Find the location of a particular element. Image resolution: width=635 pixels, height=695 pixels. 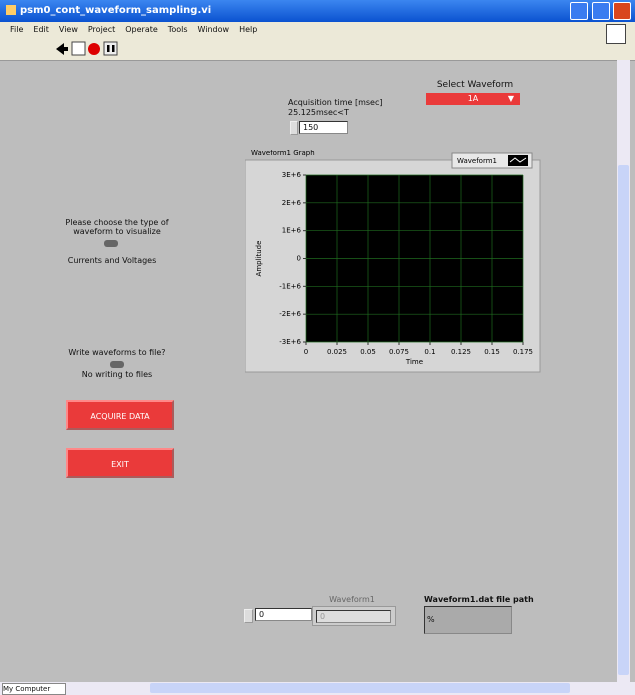

acq-input: 150 is located at coordinates (323, 127).